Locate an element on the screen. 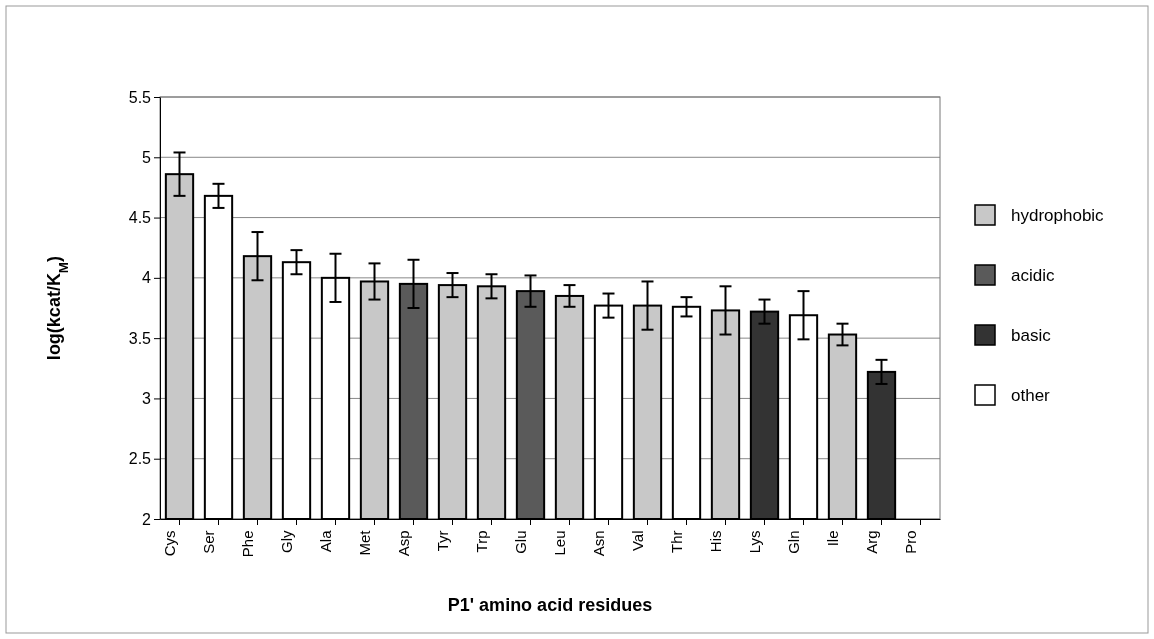 The width and height of the screenshot is (1154, 639). legend-label: basic is located at coordinates (1031, 335).